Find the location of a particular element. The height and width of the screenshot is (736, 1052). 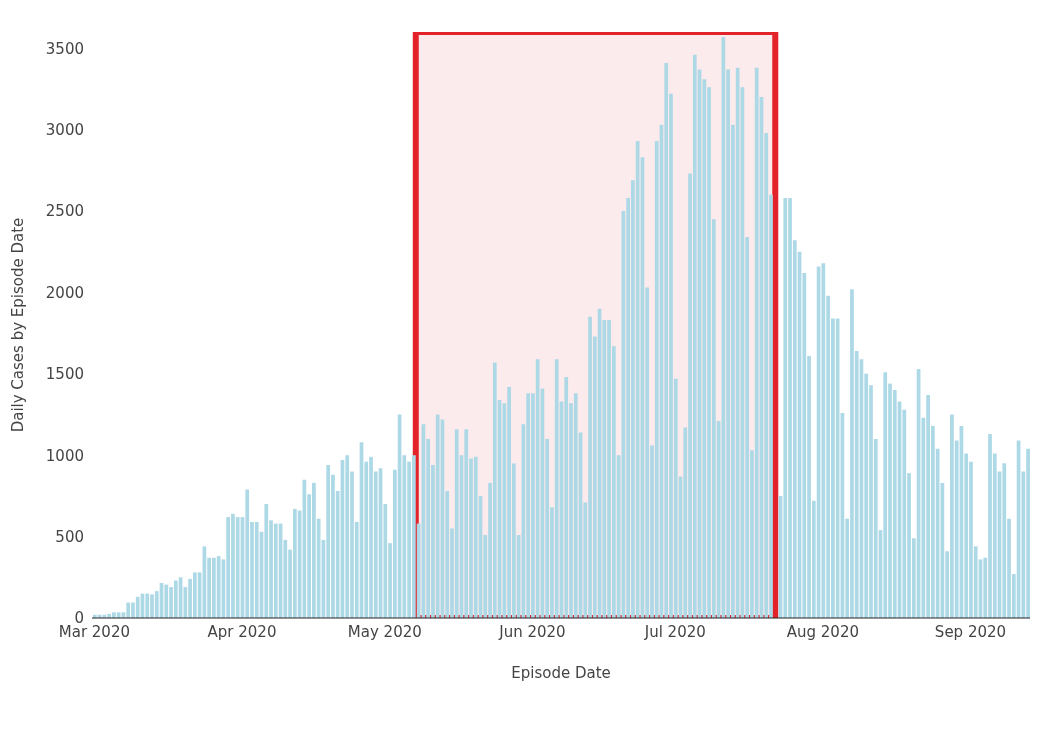

x-tick-label: Jun 2020 is located at coordinates (532, 631).